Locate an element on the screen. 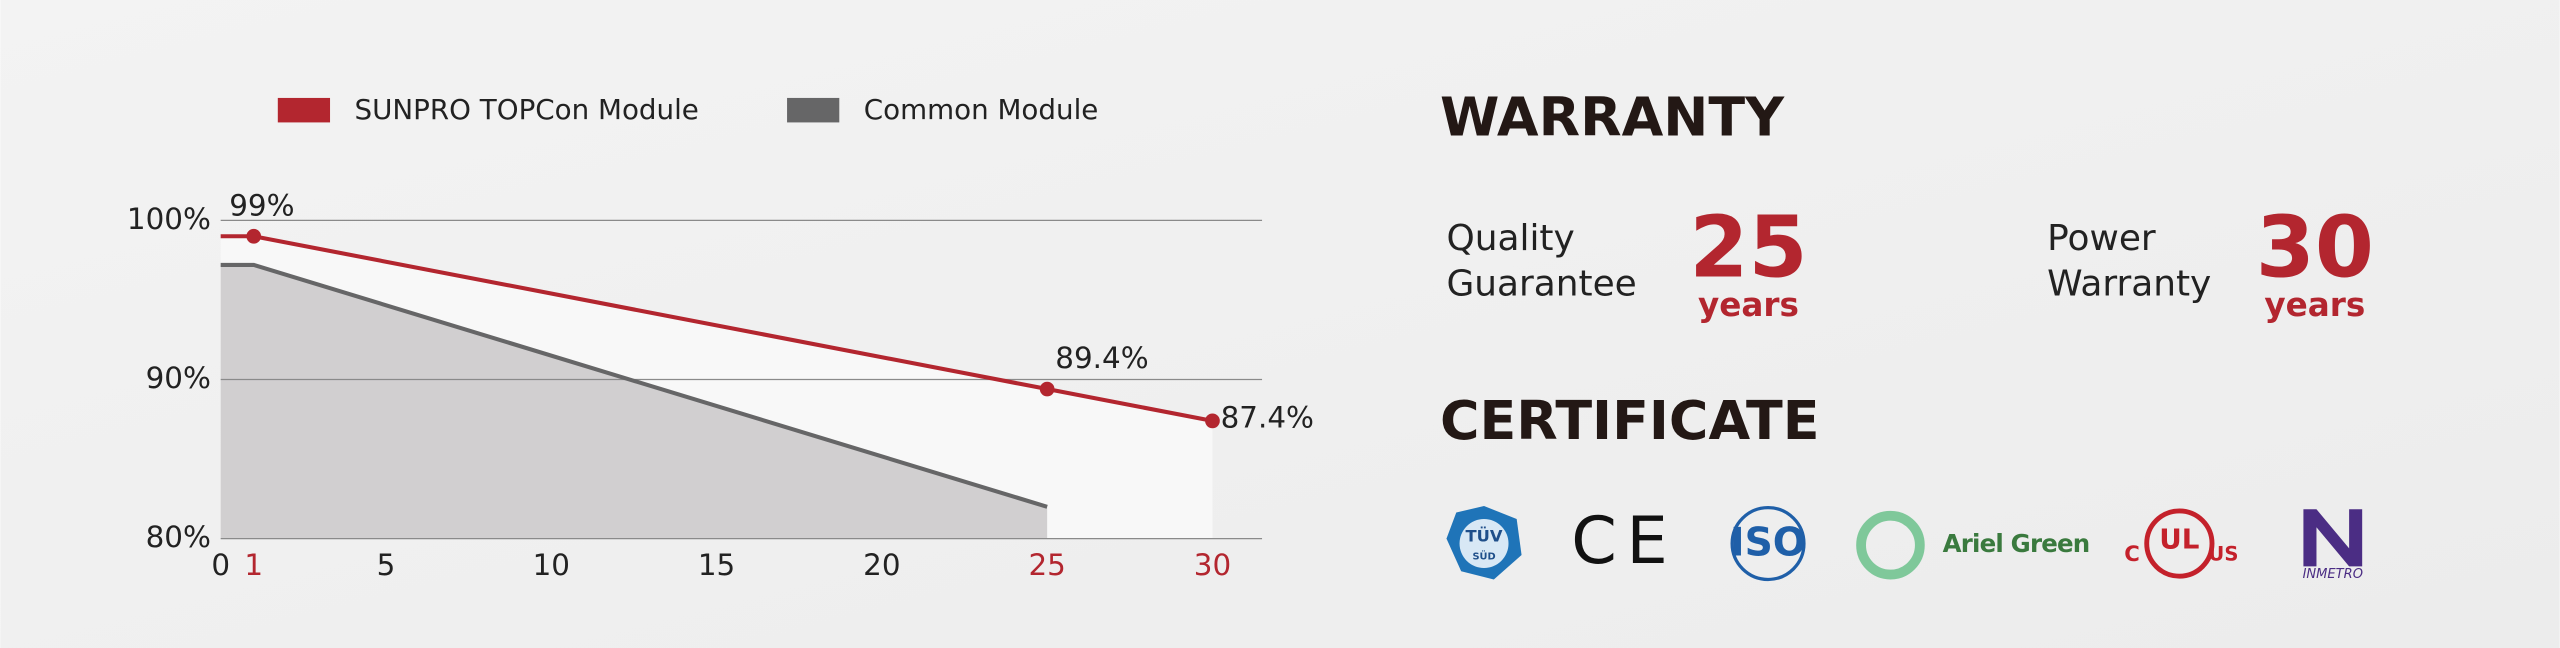  logo-text: TÜV is located at coordinates (1484, 536).